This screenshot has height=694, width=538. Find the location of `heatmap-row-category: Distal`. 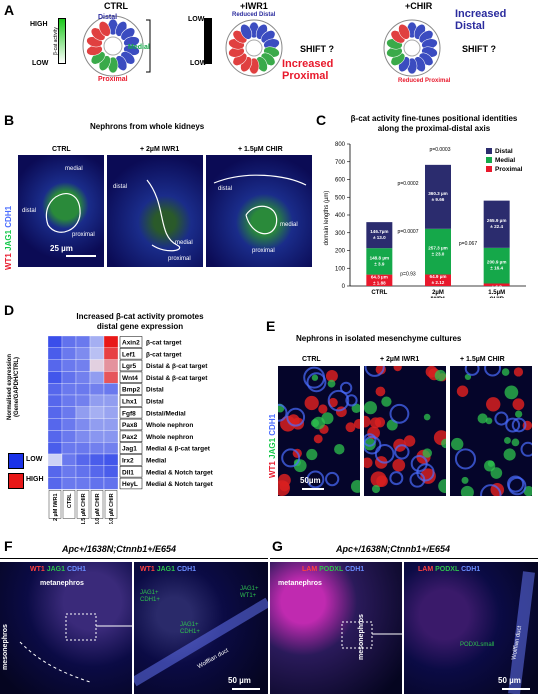

heatmap-row-category: Distal is located at coordinates (155, 390).